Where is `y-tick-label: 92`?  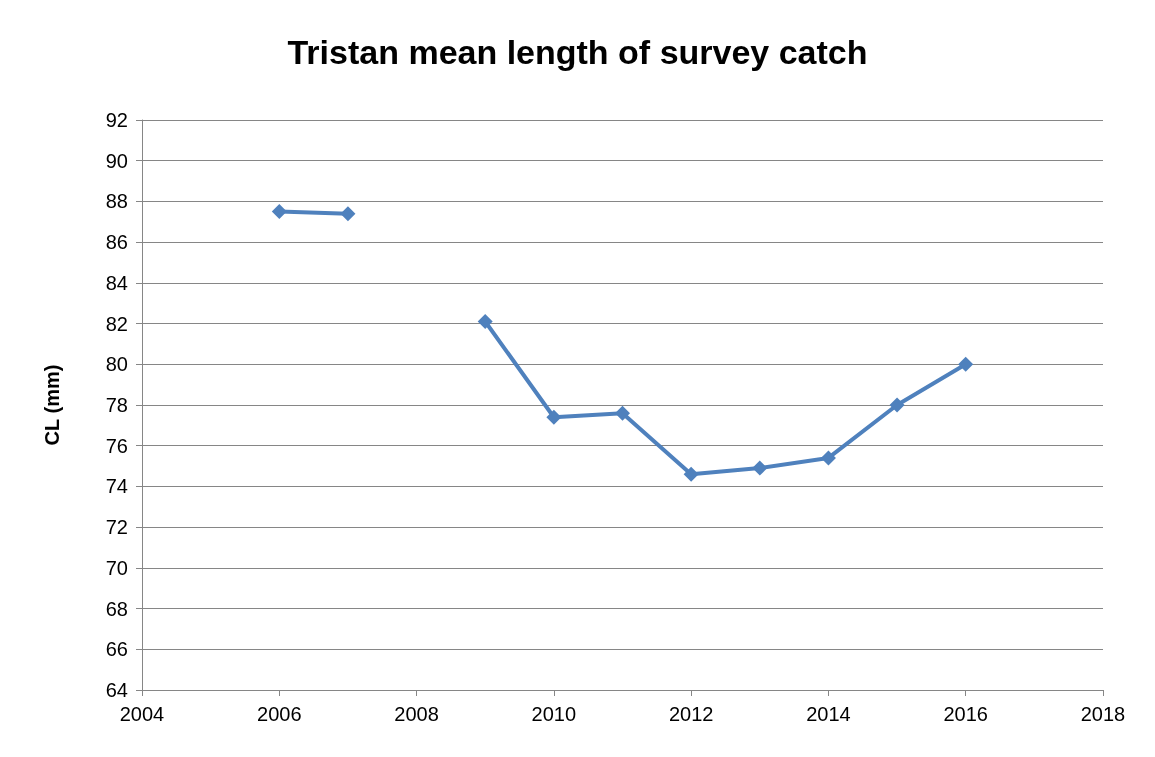 y-tick-label: 92 is located at coordinates (116, 120).